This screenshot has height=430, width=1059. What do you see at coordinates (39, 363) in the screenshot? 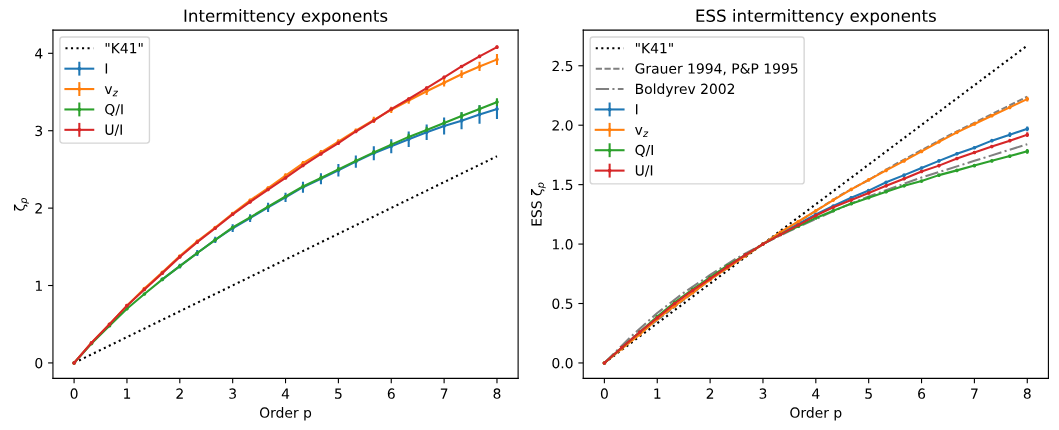
I see `y-tick-label: 0` at bounding box center [39, 363].